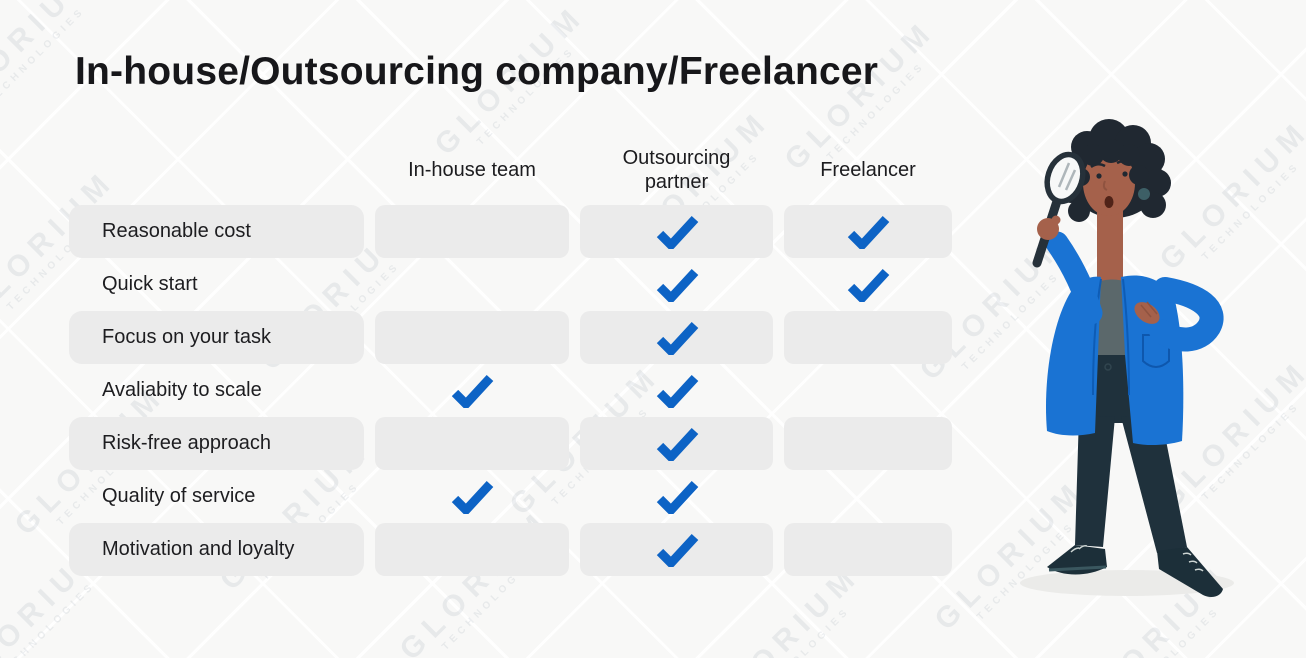 The image size is (1306, 658). What do you see at coordinates (1147, 312) in the screenshot?
I see `hand-on-hip` at bounding box center [1147, 312].